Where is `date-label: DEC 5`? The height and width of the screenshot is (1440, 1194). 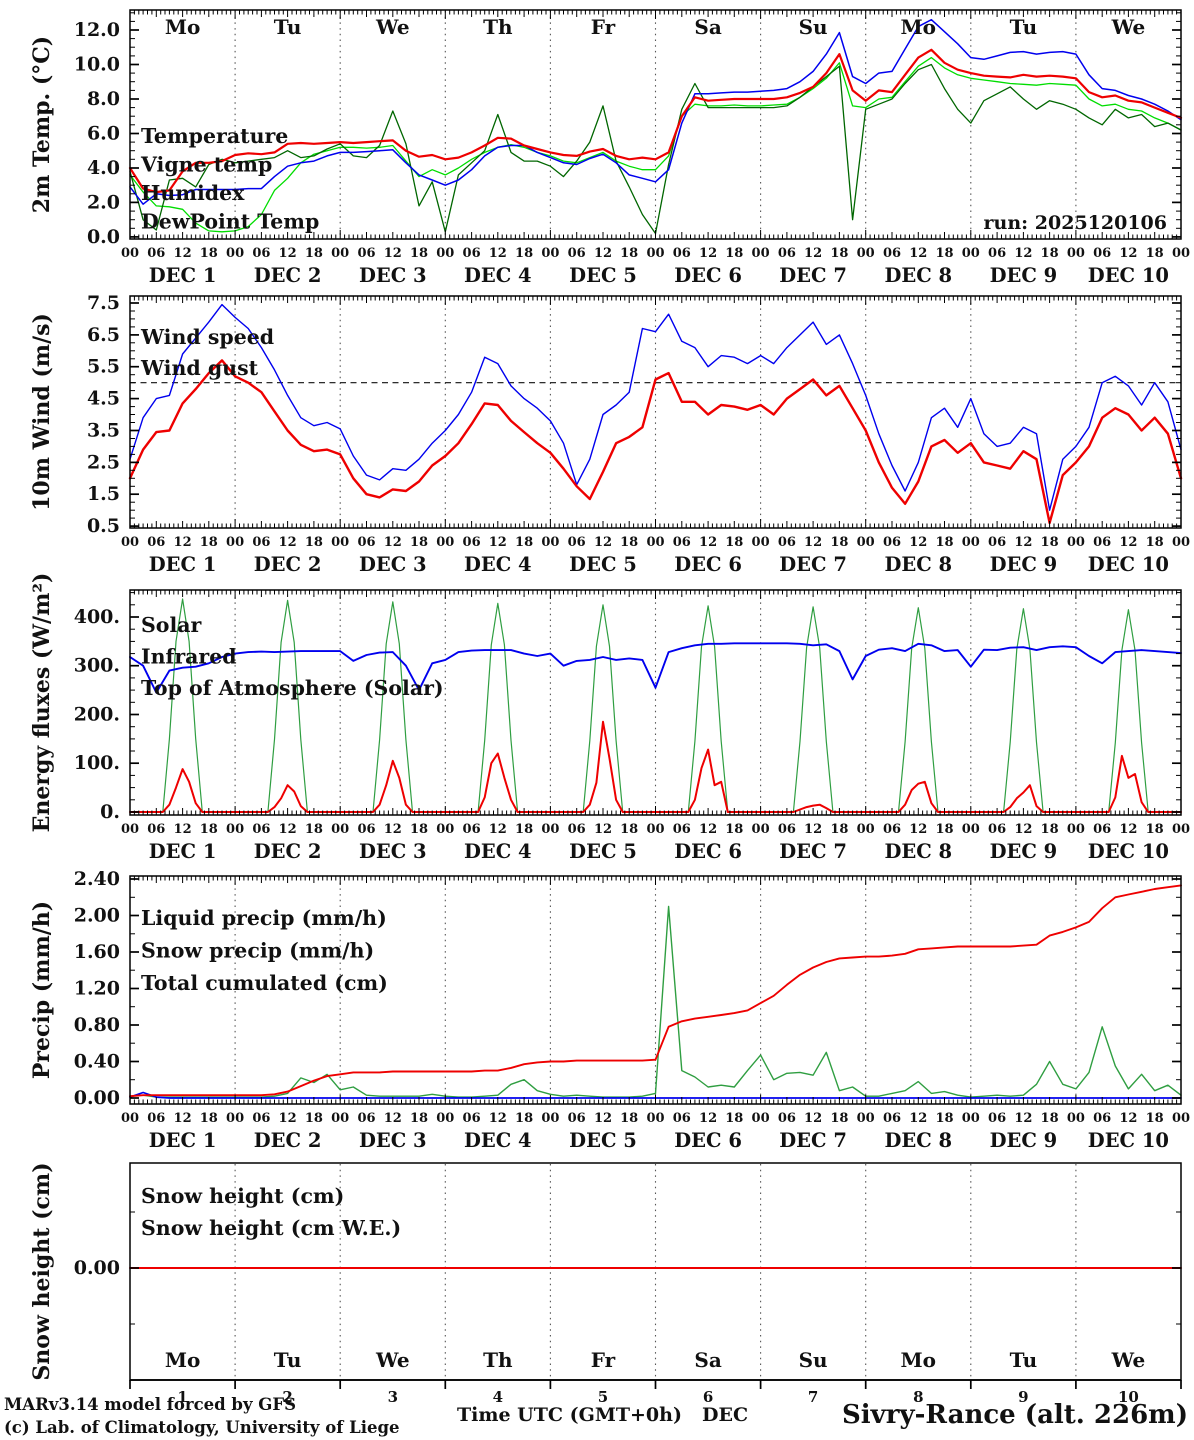 date-label: DEC 5 is located at coordinates (603, 851).